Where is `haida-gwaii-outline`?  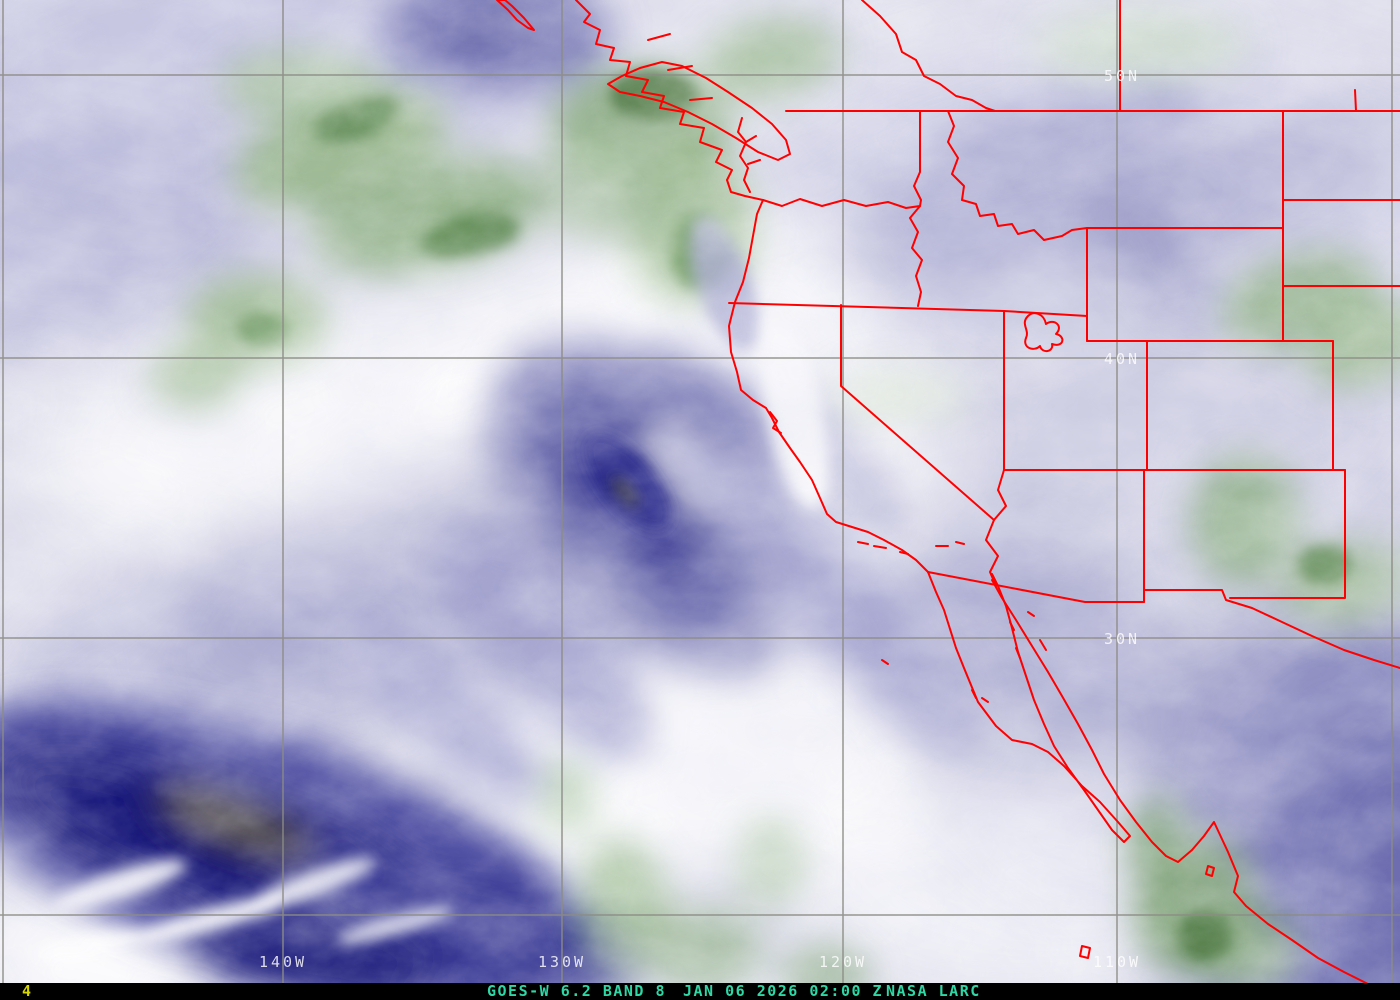 haida-gwaii-outline is located at coordinates (515, 15).